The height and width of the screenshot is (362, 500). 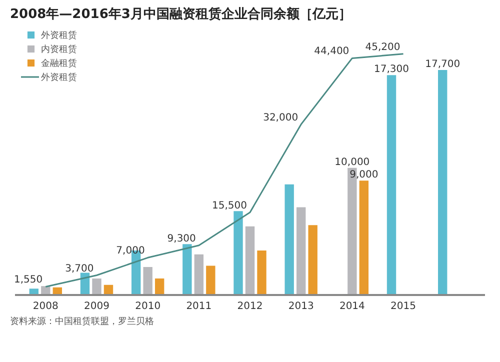 What do you see at coordinates (280, 118) in the screenshot?
I see `data-label: 32,000` at bounding box center [280, 118].